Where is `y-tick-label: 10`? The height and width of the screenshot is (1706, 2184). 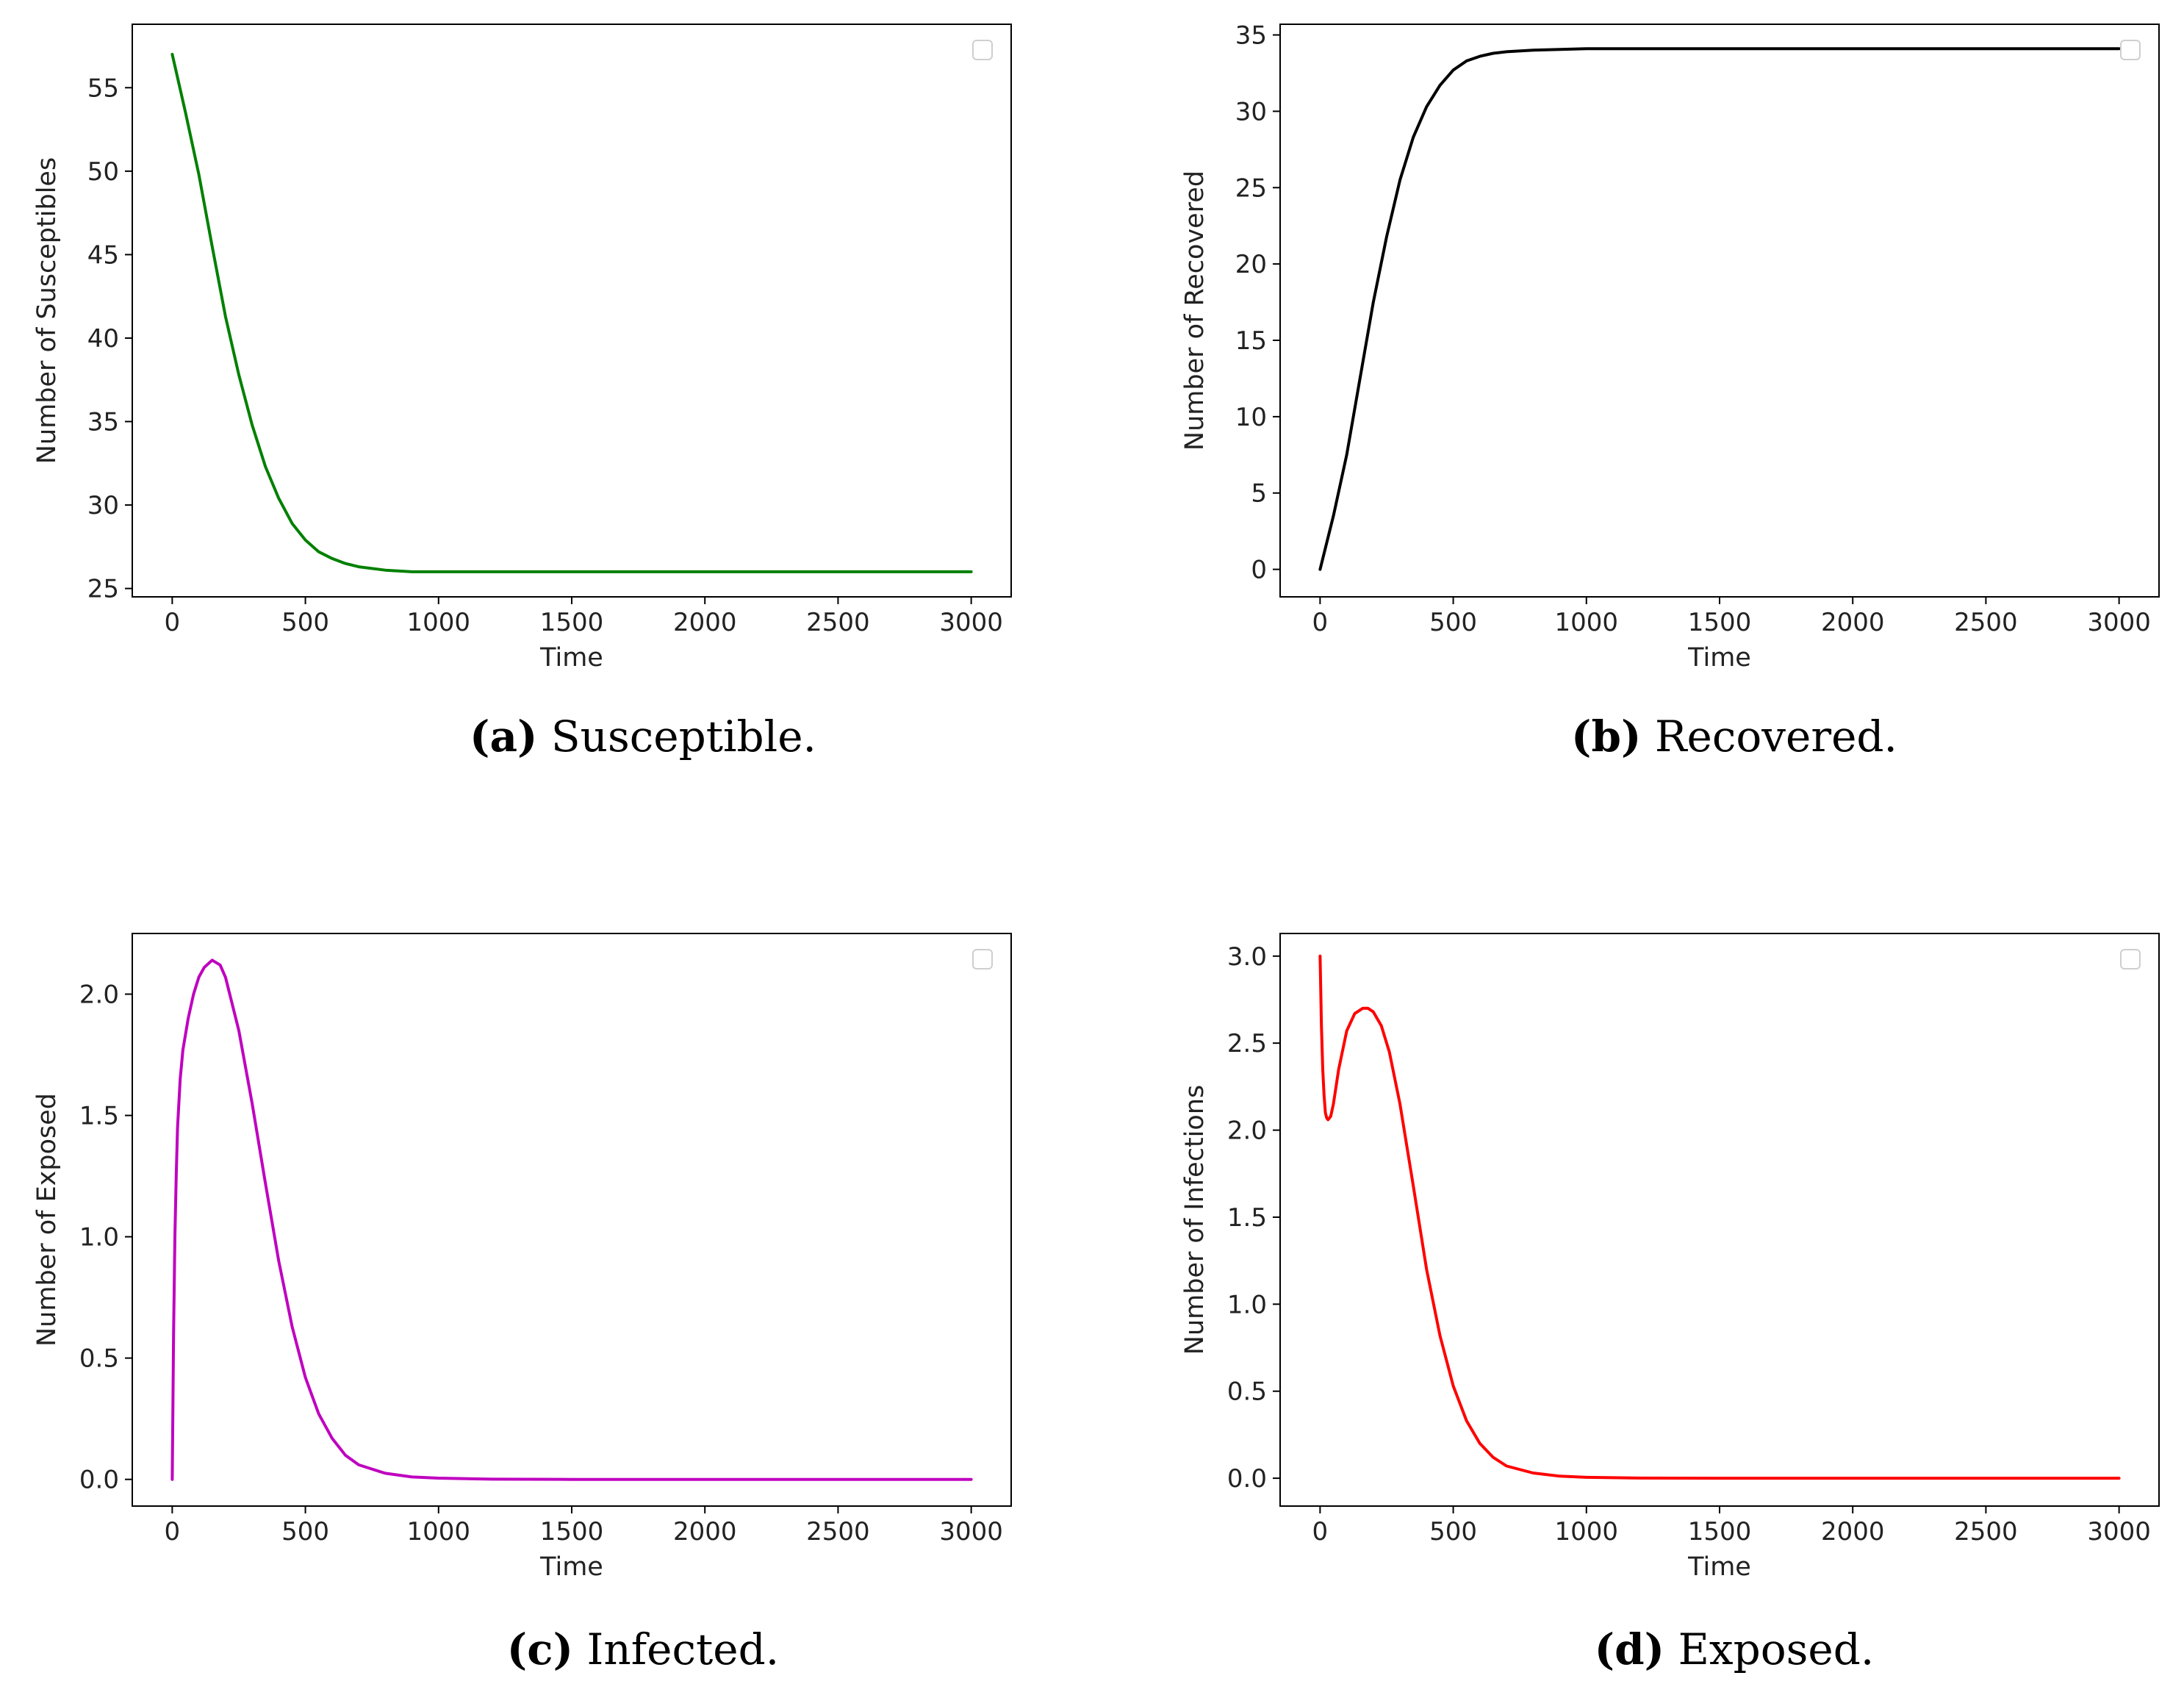
y-tick-label: 10 is located at coordinates (1251, 418).